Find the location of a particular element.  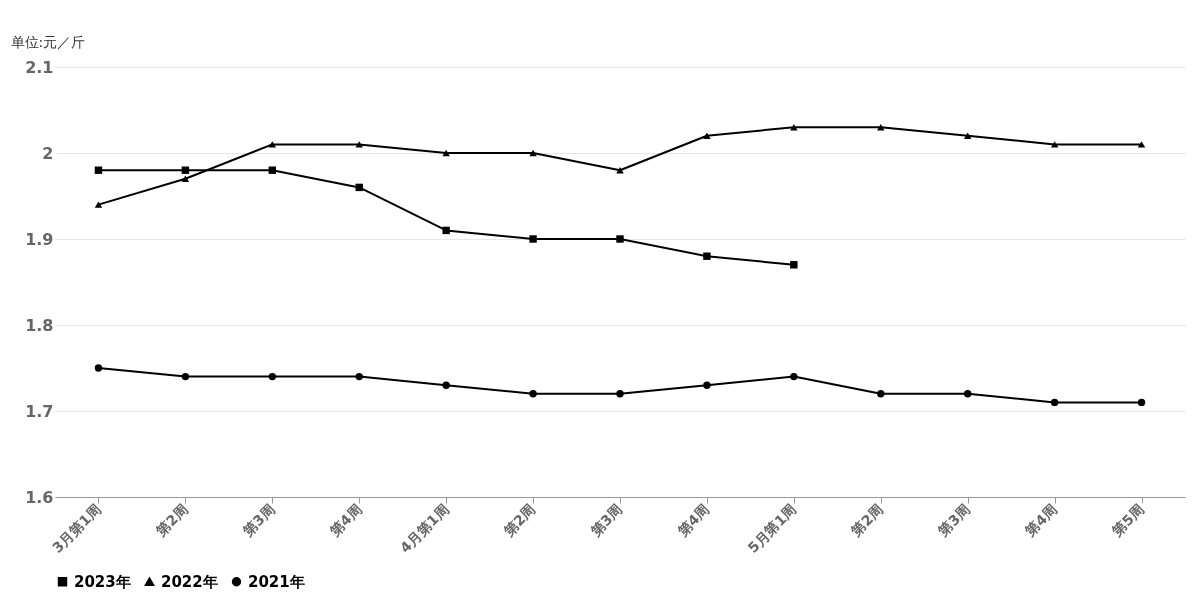

y-tick-label: 1.7 is located at coordinates (39, 411).